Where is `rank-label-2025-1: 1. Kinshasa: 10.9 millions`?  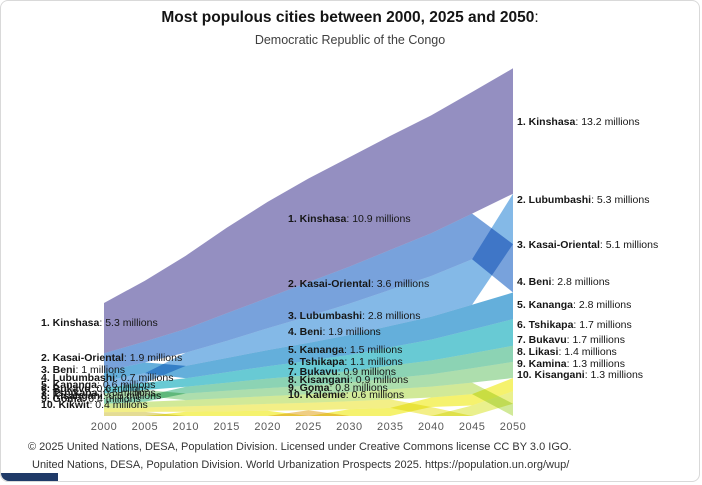
rank-label-2025-1: 1. Kinshasa: 10.9 millions is located at coordinates (349, 219).